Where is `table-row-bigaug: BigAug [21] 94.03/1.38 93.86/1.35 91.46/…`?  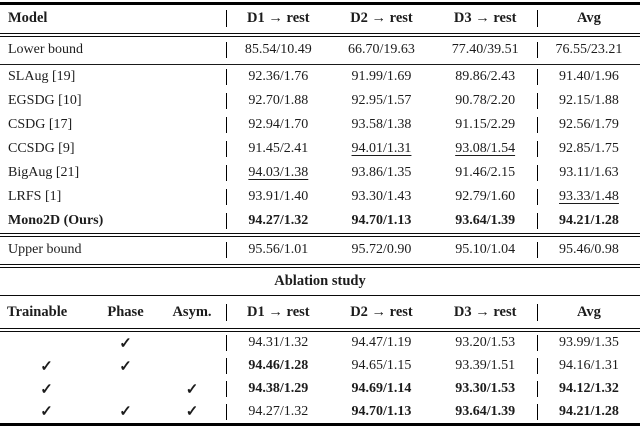 table-row-bigaug: BigAug [21] 94.03/1.38 93.86/1.35 91.46/… is located at coordinates (320, 173).